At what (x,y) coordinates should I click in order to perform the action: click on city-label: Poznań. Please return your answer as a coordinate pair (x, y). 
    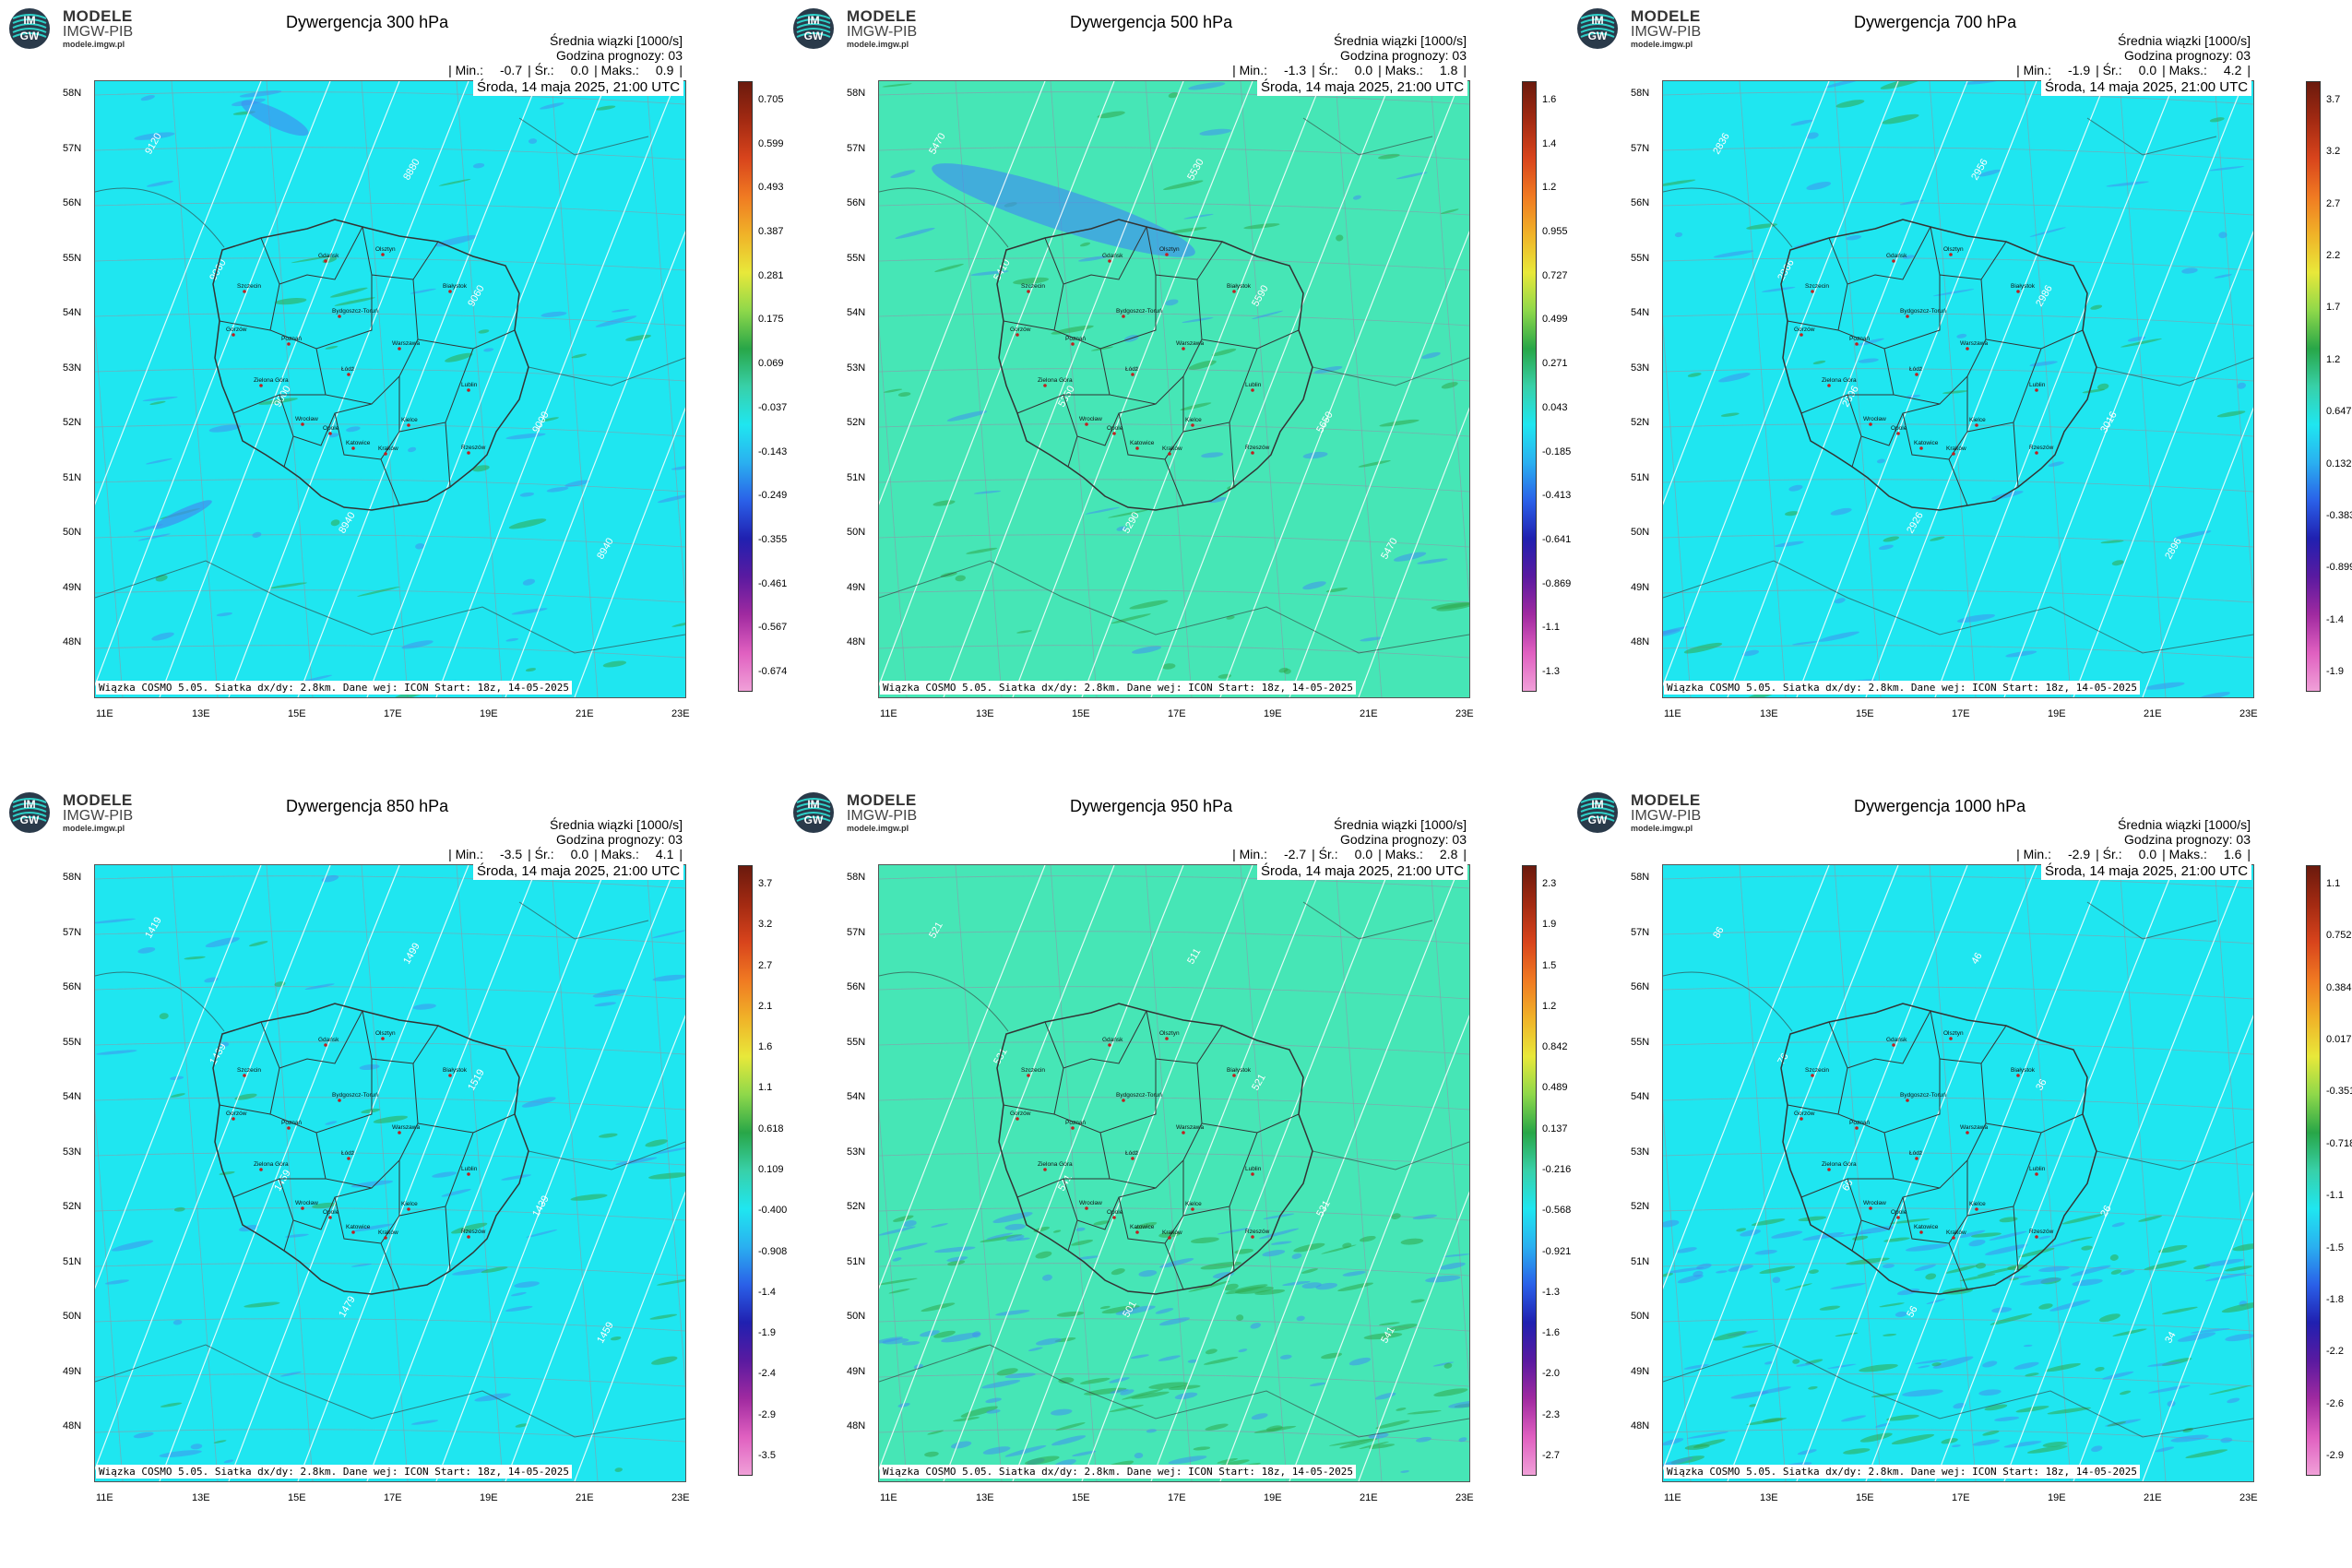
    Looking at the image, I should click on (1075, 339).